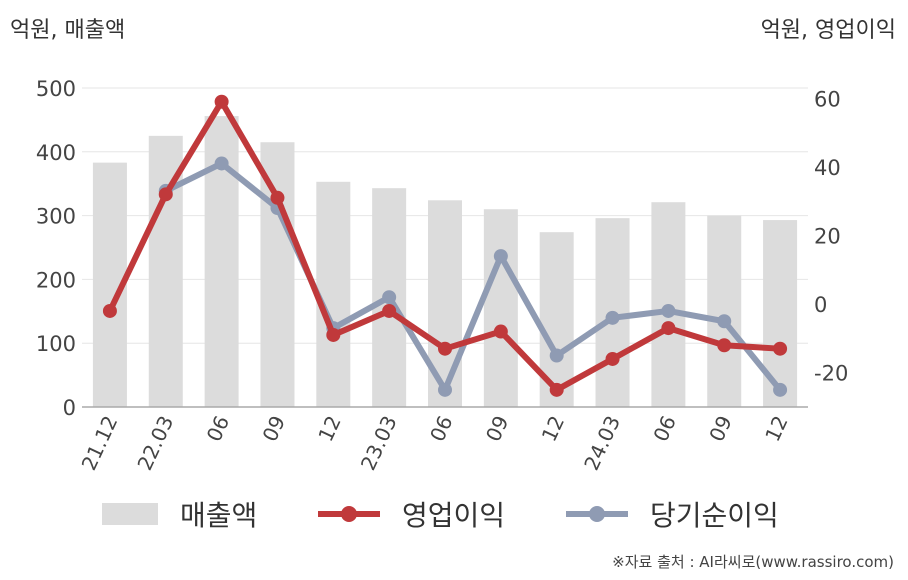 The width and height of the screenshot is (908, 580). What do you see at coordinates (69, 408) in the screenshot?
I see `y-left-tick-label: 0` at bounding box center [69, 408].